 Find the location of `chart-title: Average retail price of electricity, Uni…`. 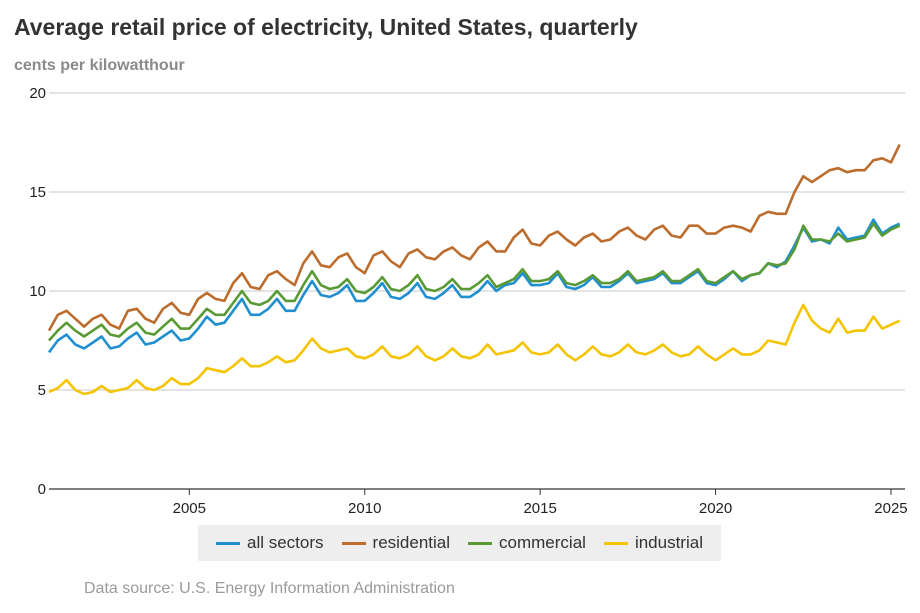

chart-title: Average retail price of electricity, Uni… is located at coordinates (326, 27).